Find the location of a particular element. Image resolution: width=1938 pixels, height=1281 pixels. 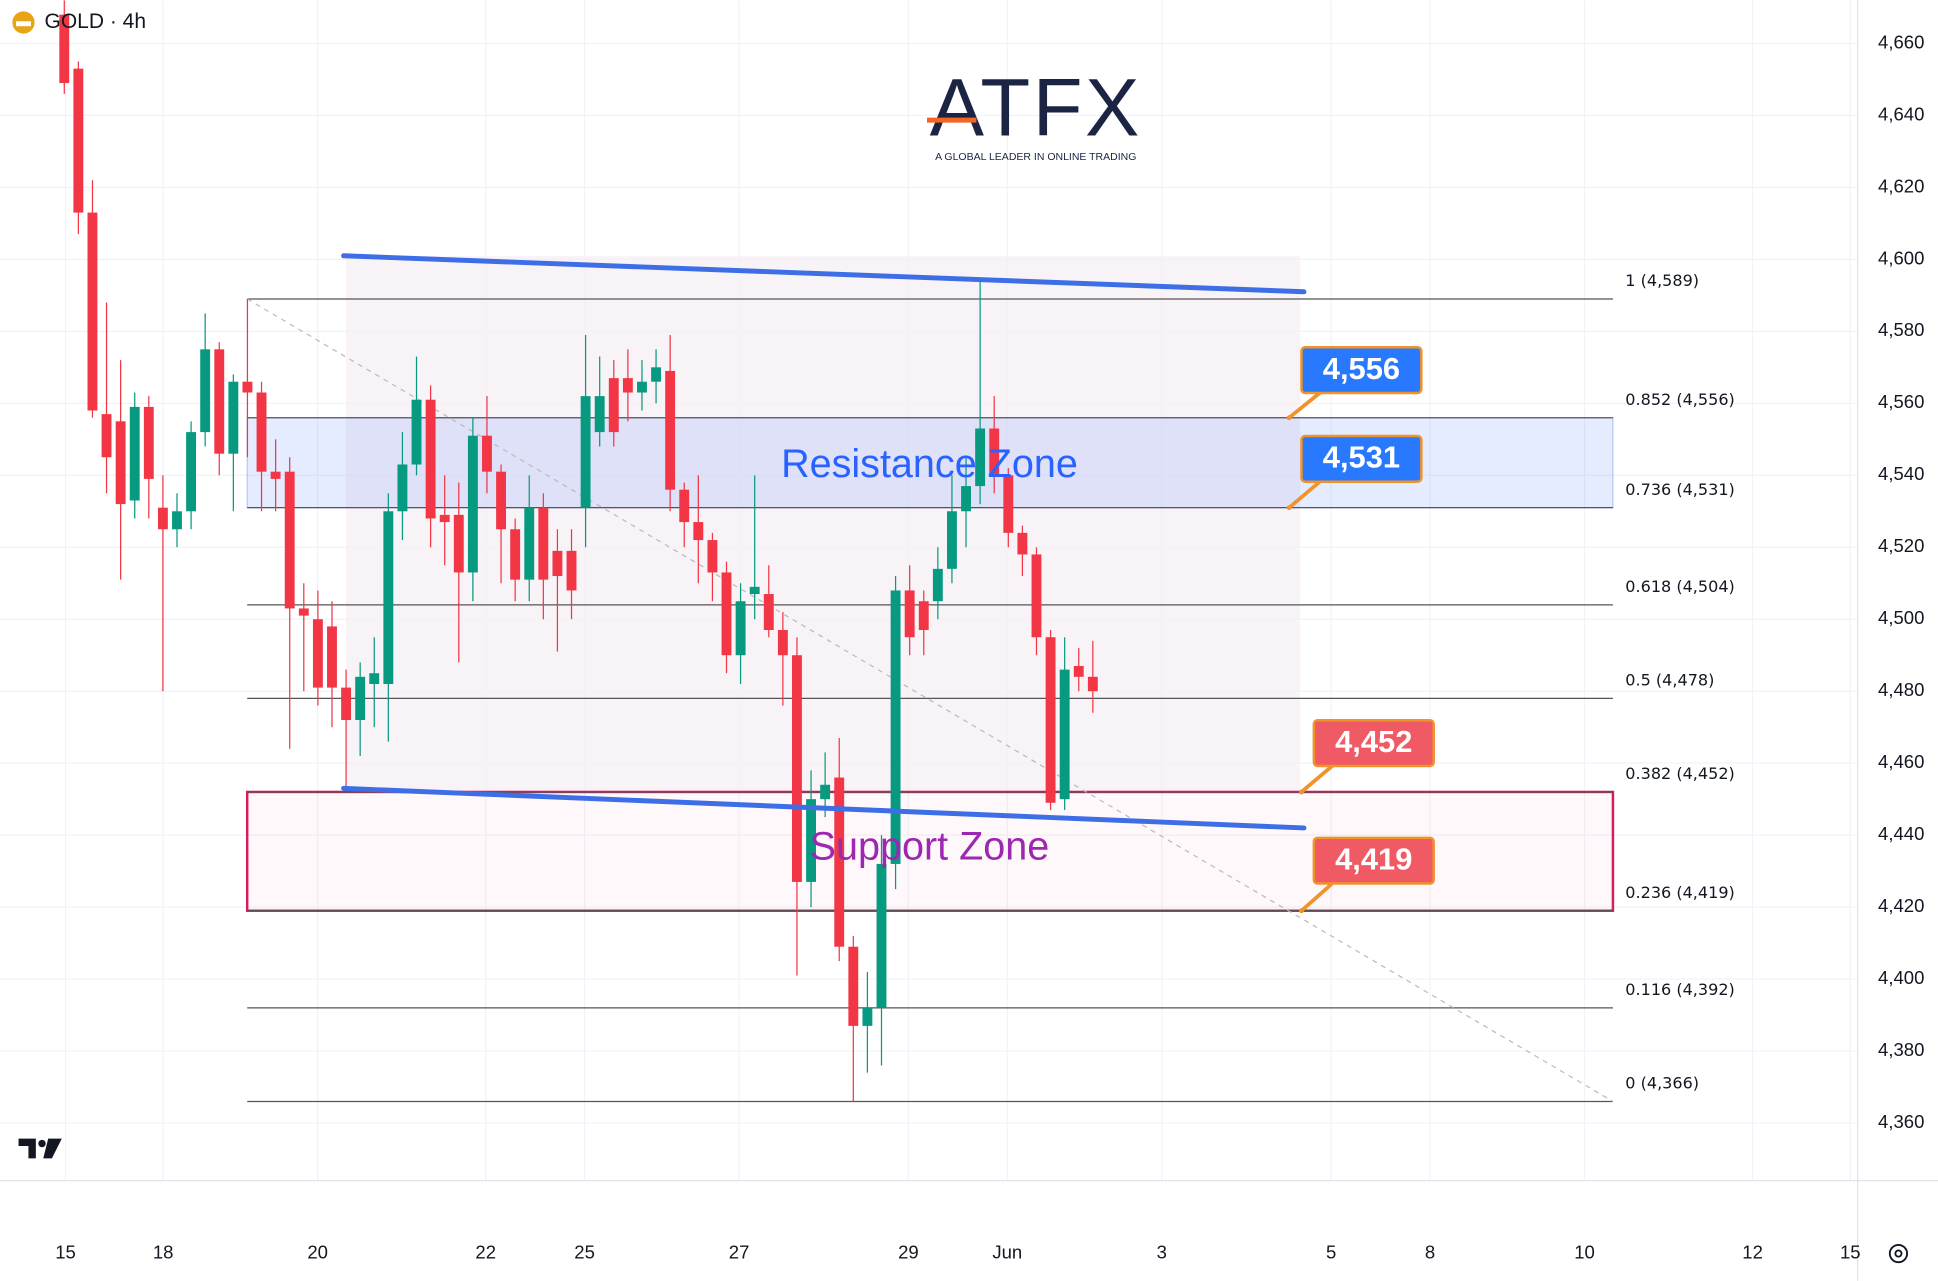

x-tick-label: 20 is located at coordinates (317, 1251).